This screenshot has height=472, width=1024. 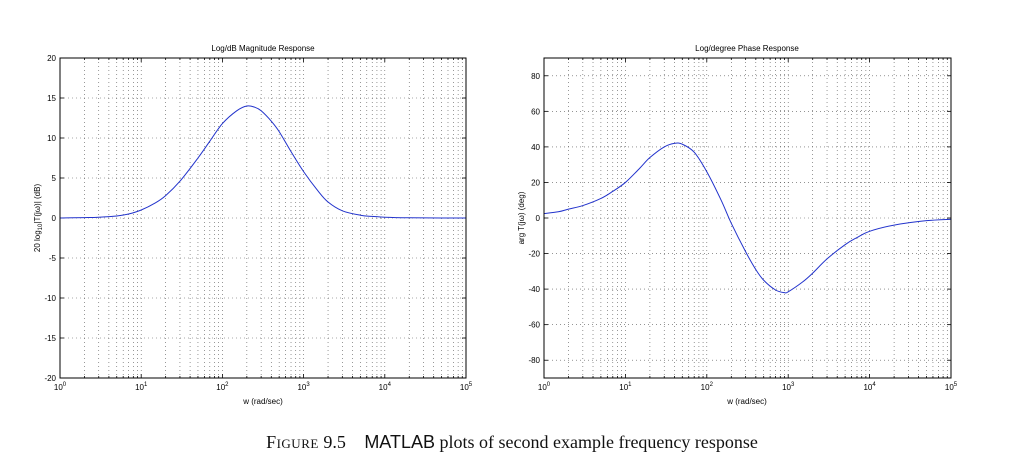 What do you see at coordinates (534, 360) in the screenshot?
I see `phase-y-tick-label: -80` at bounding box center [534, 360].